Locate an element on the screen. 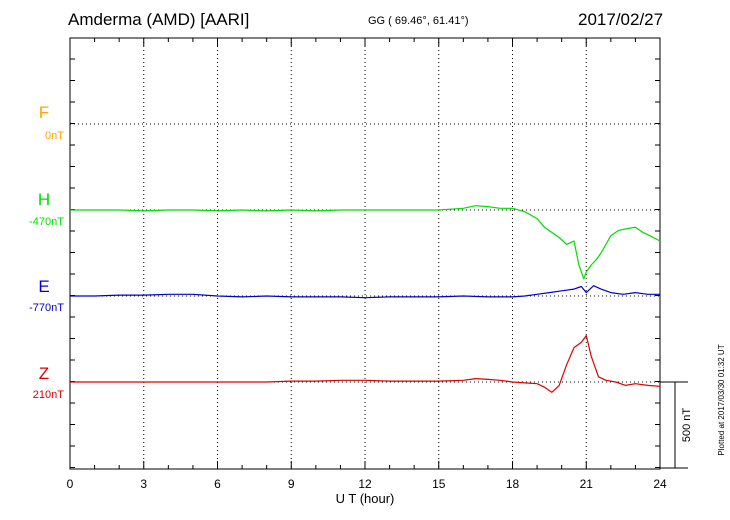  series-line-E is located at coordinates (365, 292).